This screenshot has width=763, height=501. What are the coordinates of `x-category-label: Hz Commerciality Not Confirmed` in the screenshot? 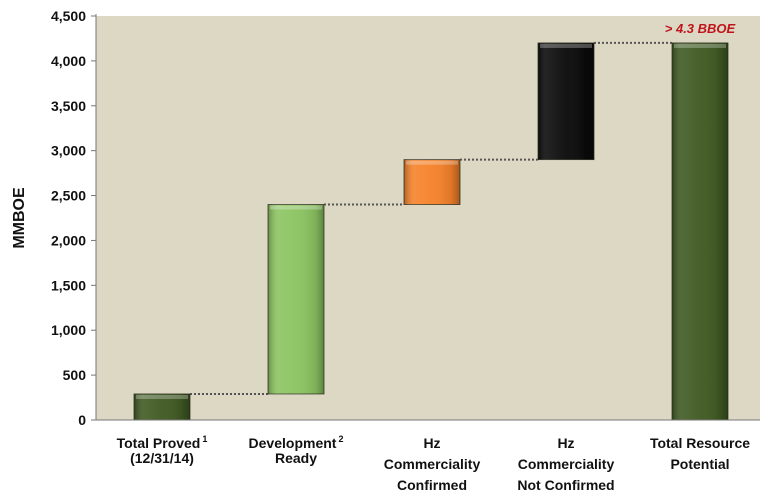 It's located at (565, 464).